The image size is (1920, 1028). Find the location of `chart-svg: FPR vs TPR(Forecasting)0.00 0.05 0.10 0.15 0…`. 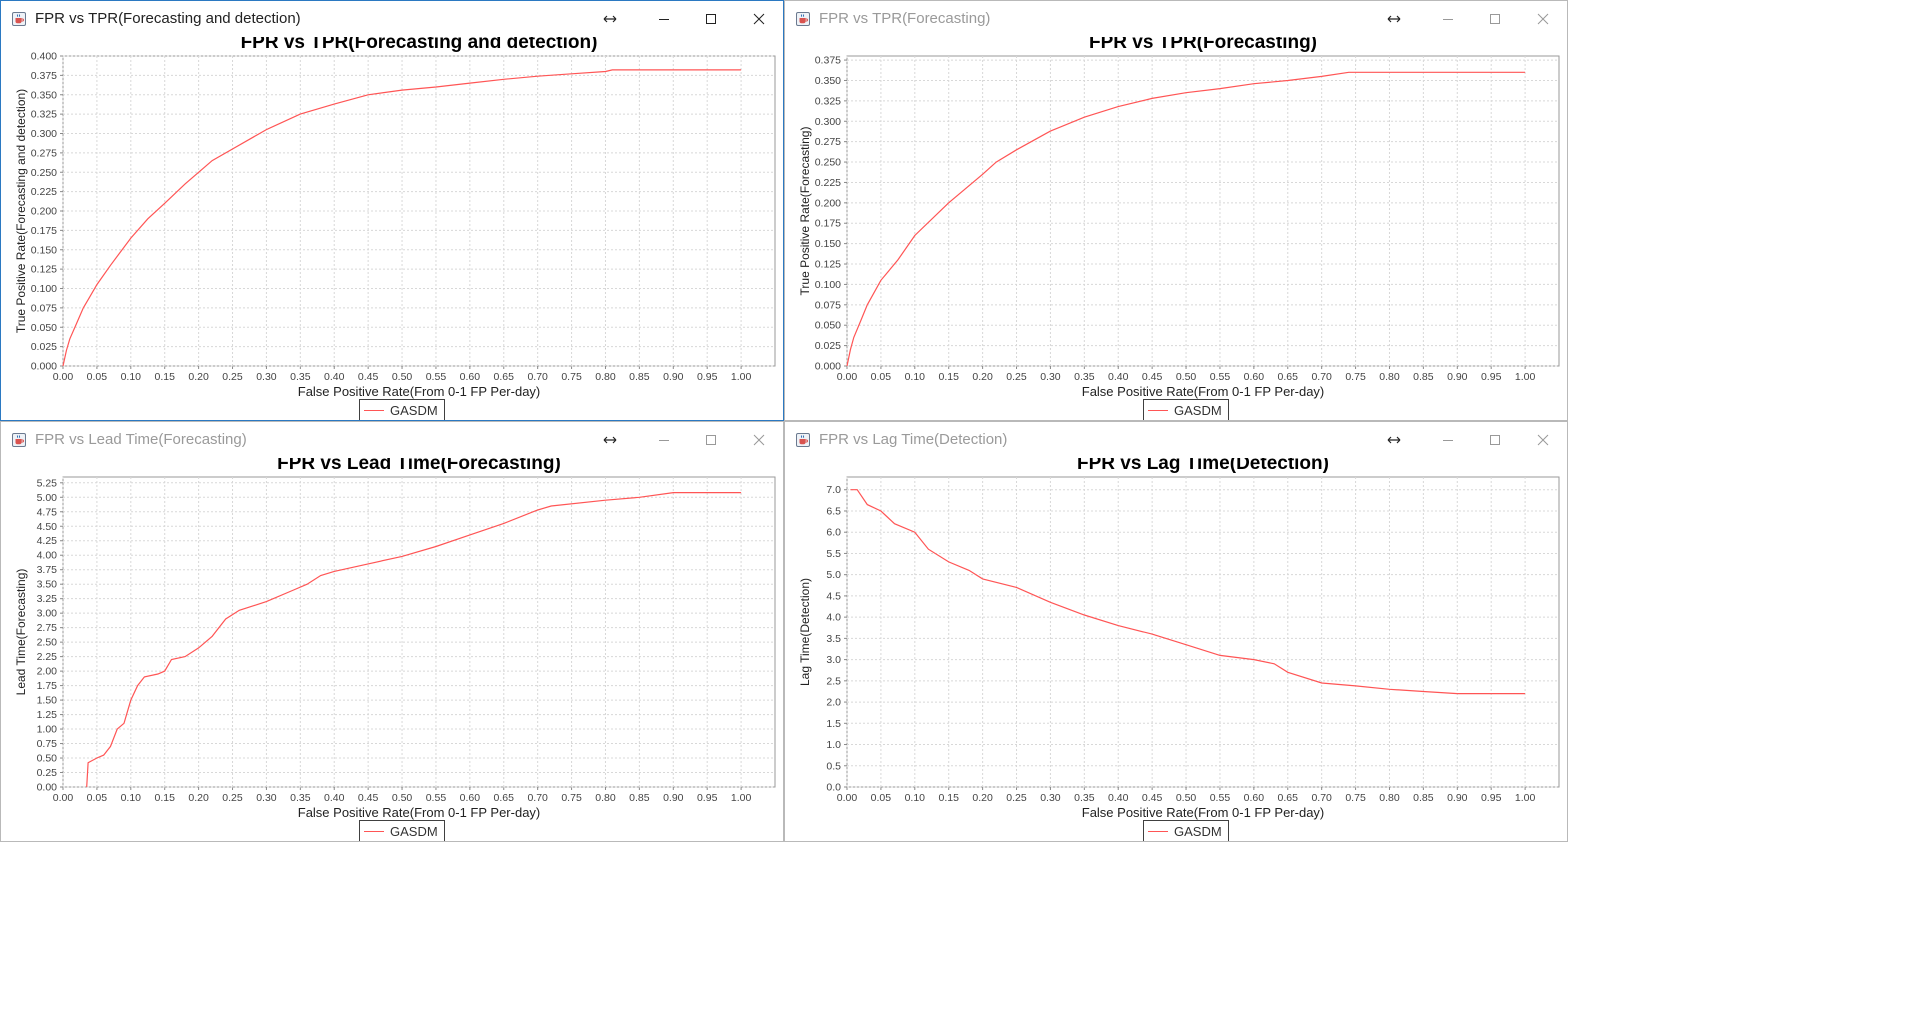

chart-svg: FPR vs TPR(Forecasting)0.00 0.05 0.10 0.15 0… is located at coordinates (1179, 218).